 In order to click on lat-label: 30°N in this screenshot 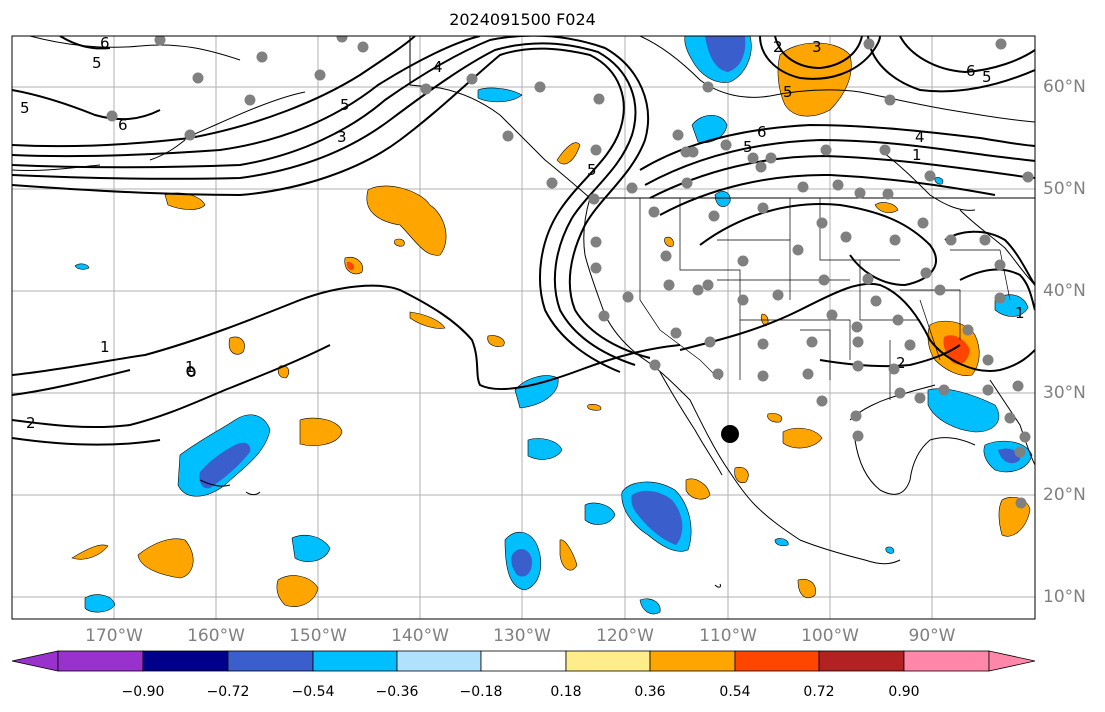, I will do `click(1064, 393)`.